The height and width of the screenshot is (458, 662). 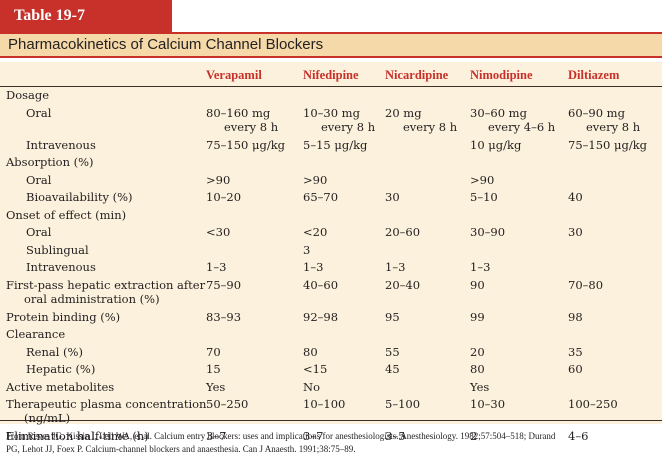 I want to click on cell-line: every 8 h, so click(x=430, y=126).